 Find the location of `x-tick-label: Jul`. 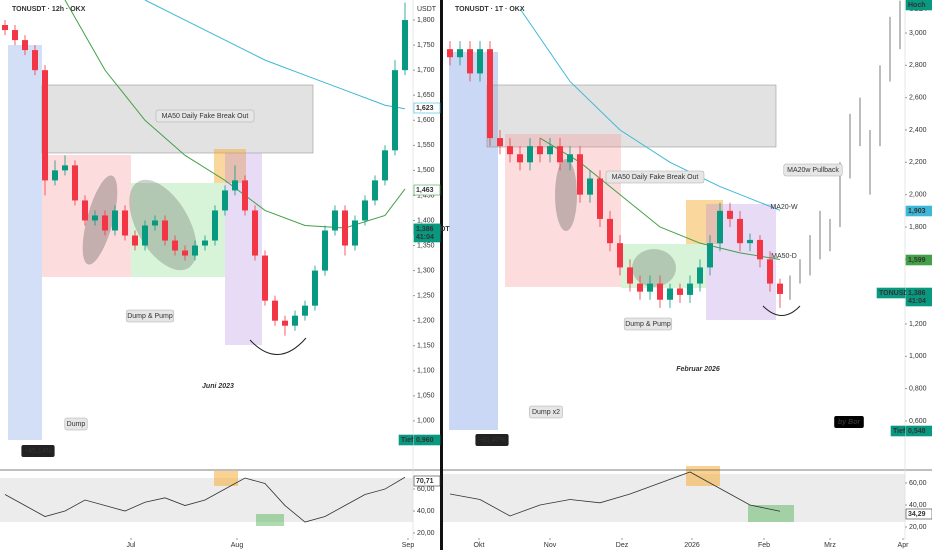

x-tick-label: Jul is located at coordinates (131, 545).